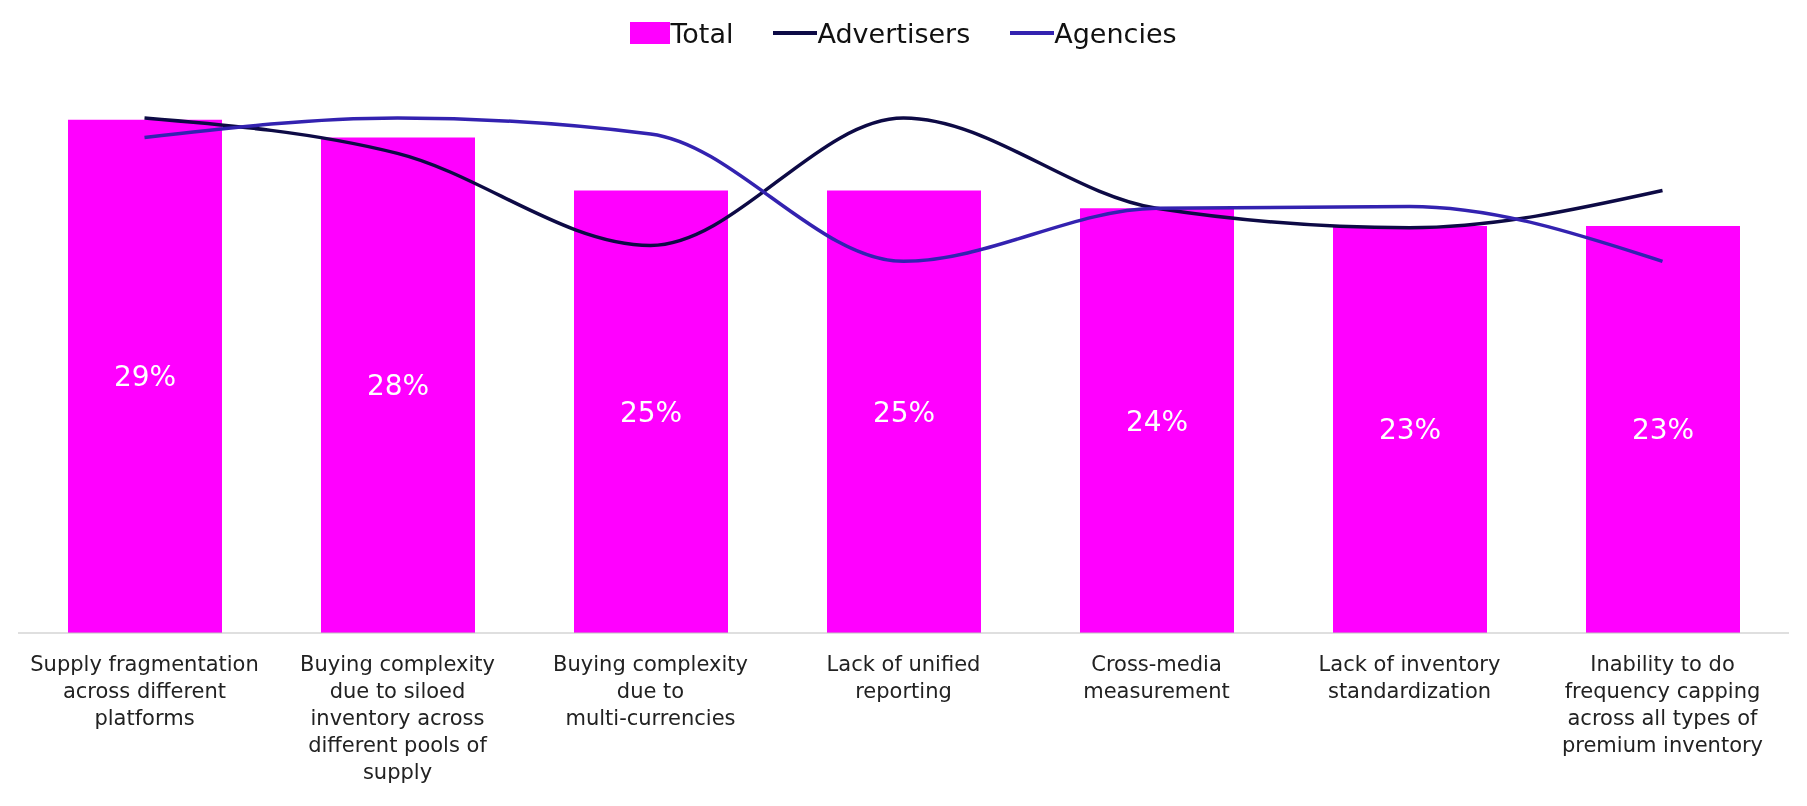 This screenshot has width=1807, height=806. Describe the element at coordinates (397, 718) in the screenshot. I see `x-tick-label: Buying complexity due to siloed inventory across different pools of supply` at that location.